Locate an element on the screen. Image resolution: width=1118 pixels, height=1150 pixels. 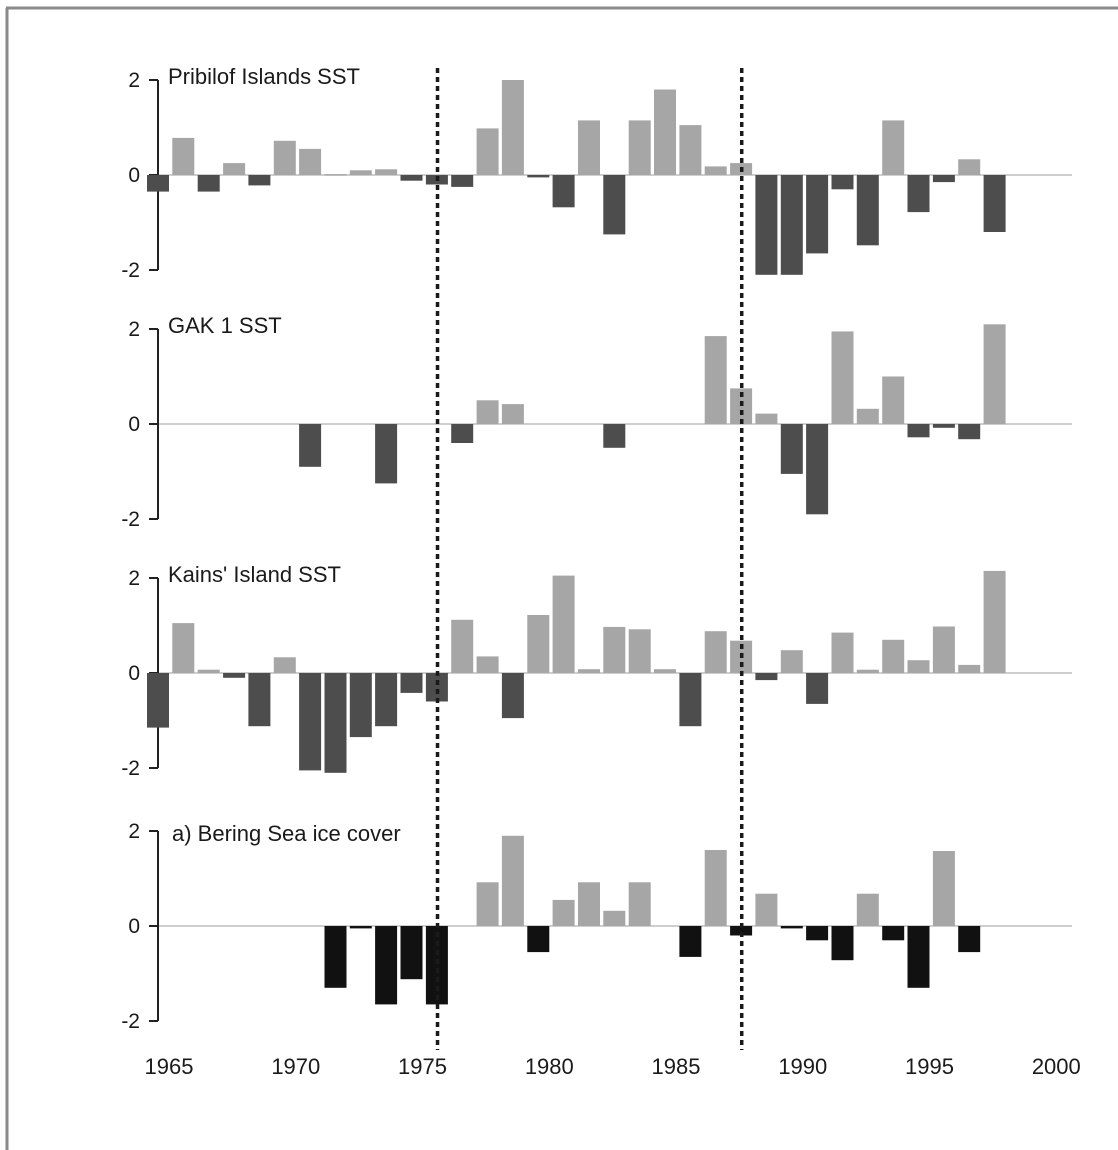
panel-2-bar-1993 is located at coordinates (867, 416).